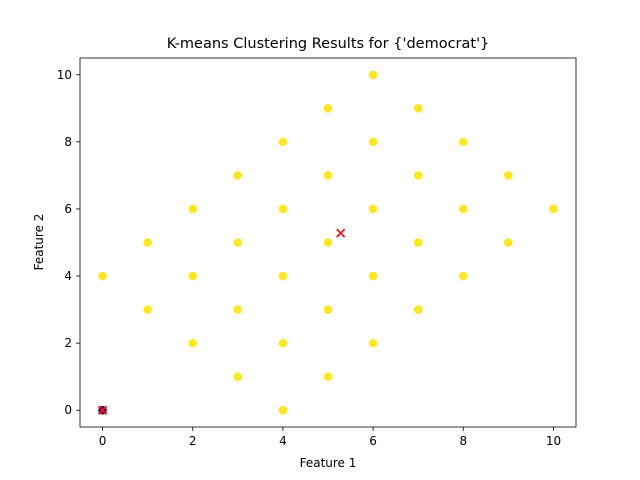  Describe the element at coordinates (193, 441) in the screenshot. I see `x-tick-label: 2` at that location.